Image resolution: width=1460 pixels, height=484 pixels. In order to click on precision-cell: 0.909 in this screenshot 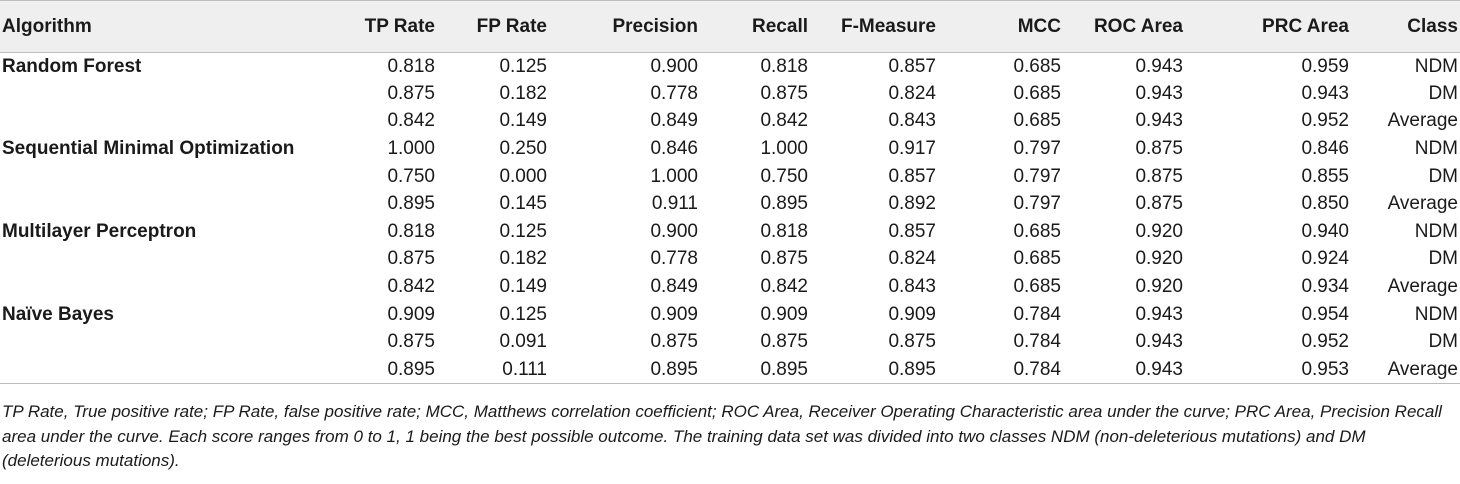, I will do `click(674, 314)`.